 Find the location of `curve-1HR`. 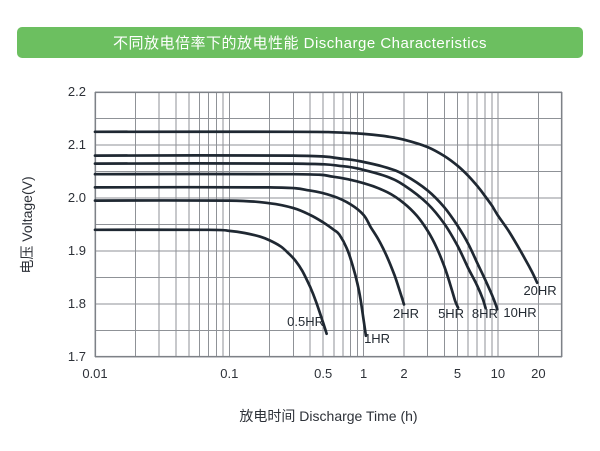

curve-1HR is located at coordinates (230, 268).